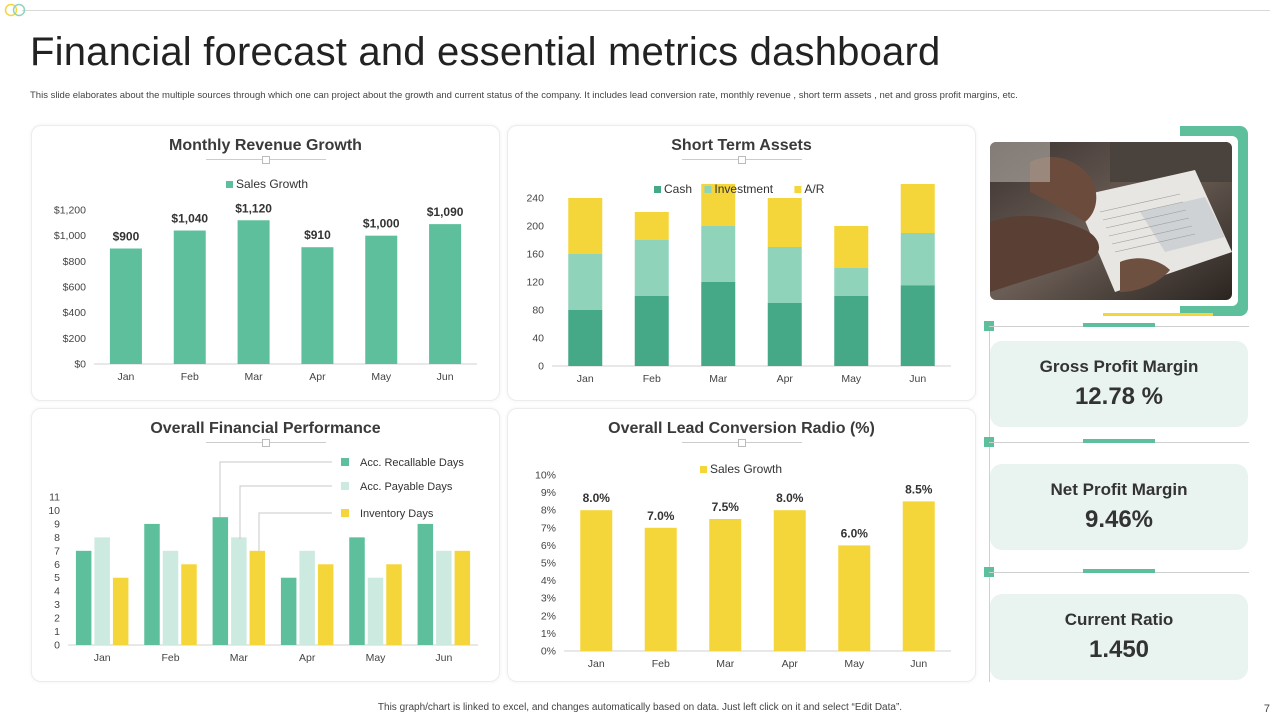  I want to click on legend-label: Sales Growth, so click(272, 184).